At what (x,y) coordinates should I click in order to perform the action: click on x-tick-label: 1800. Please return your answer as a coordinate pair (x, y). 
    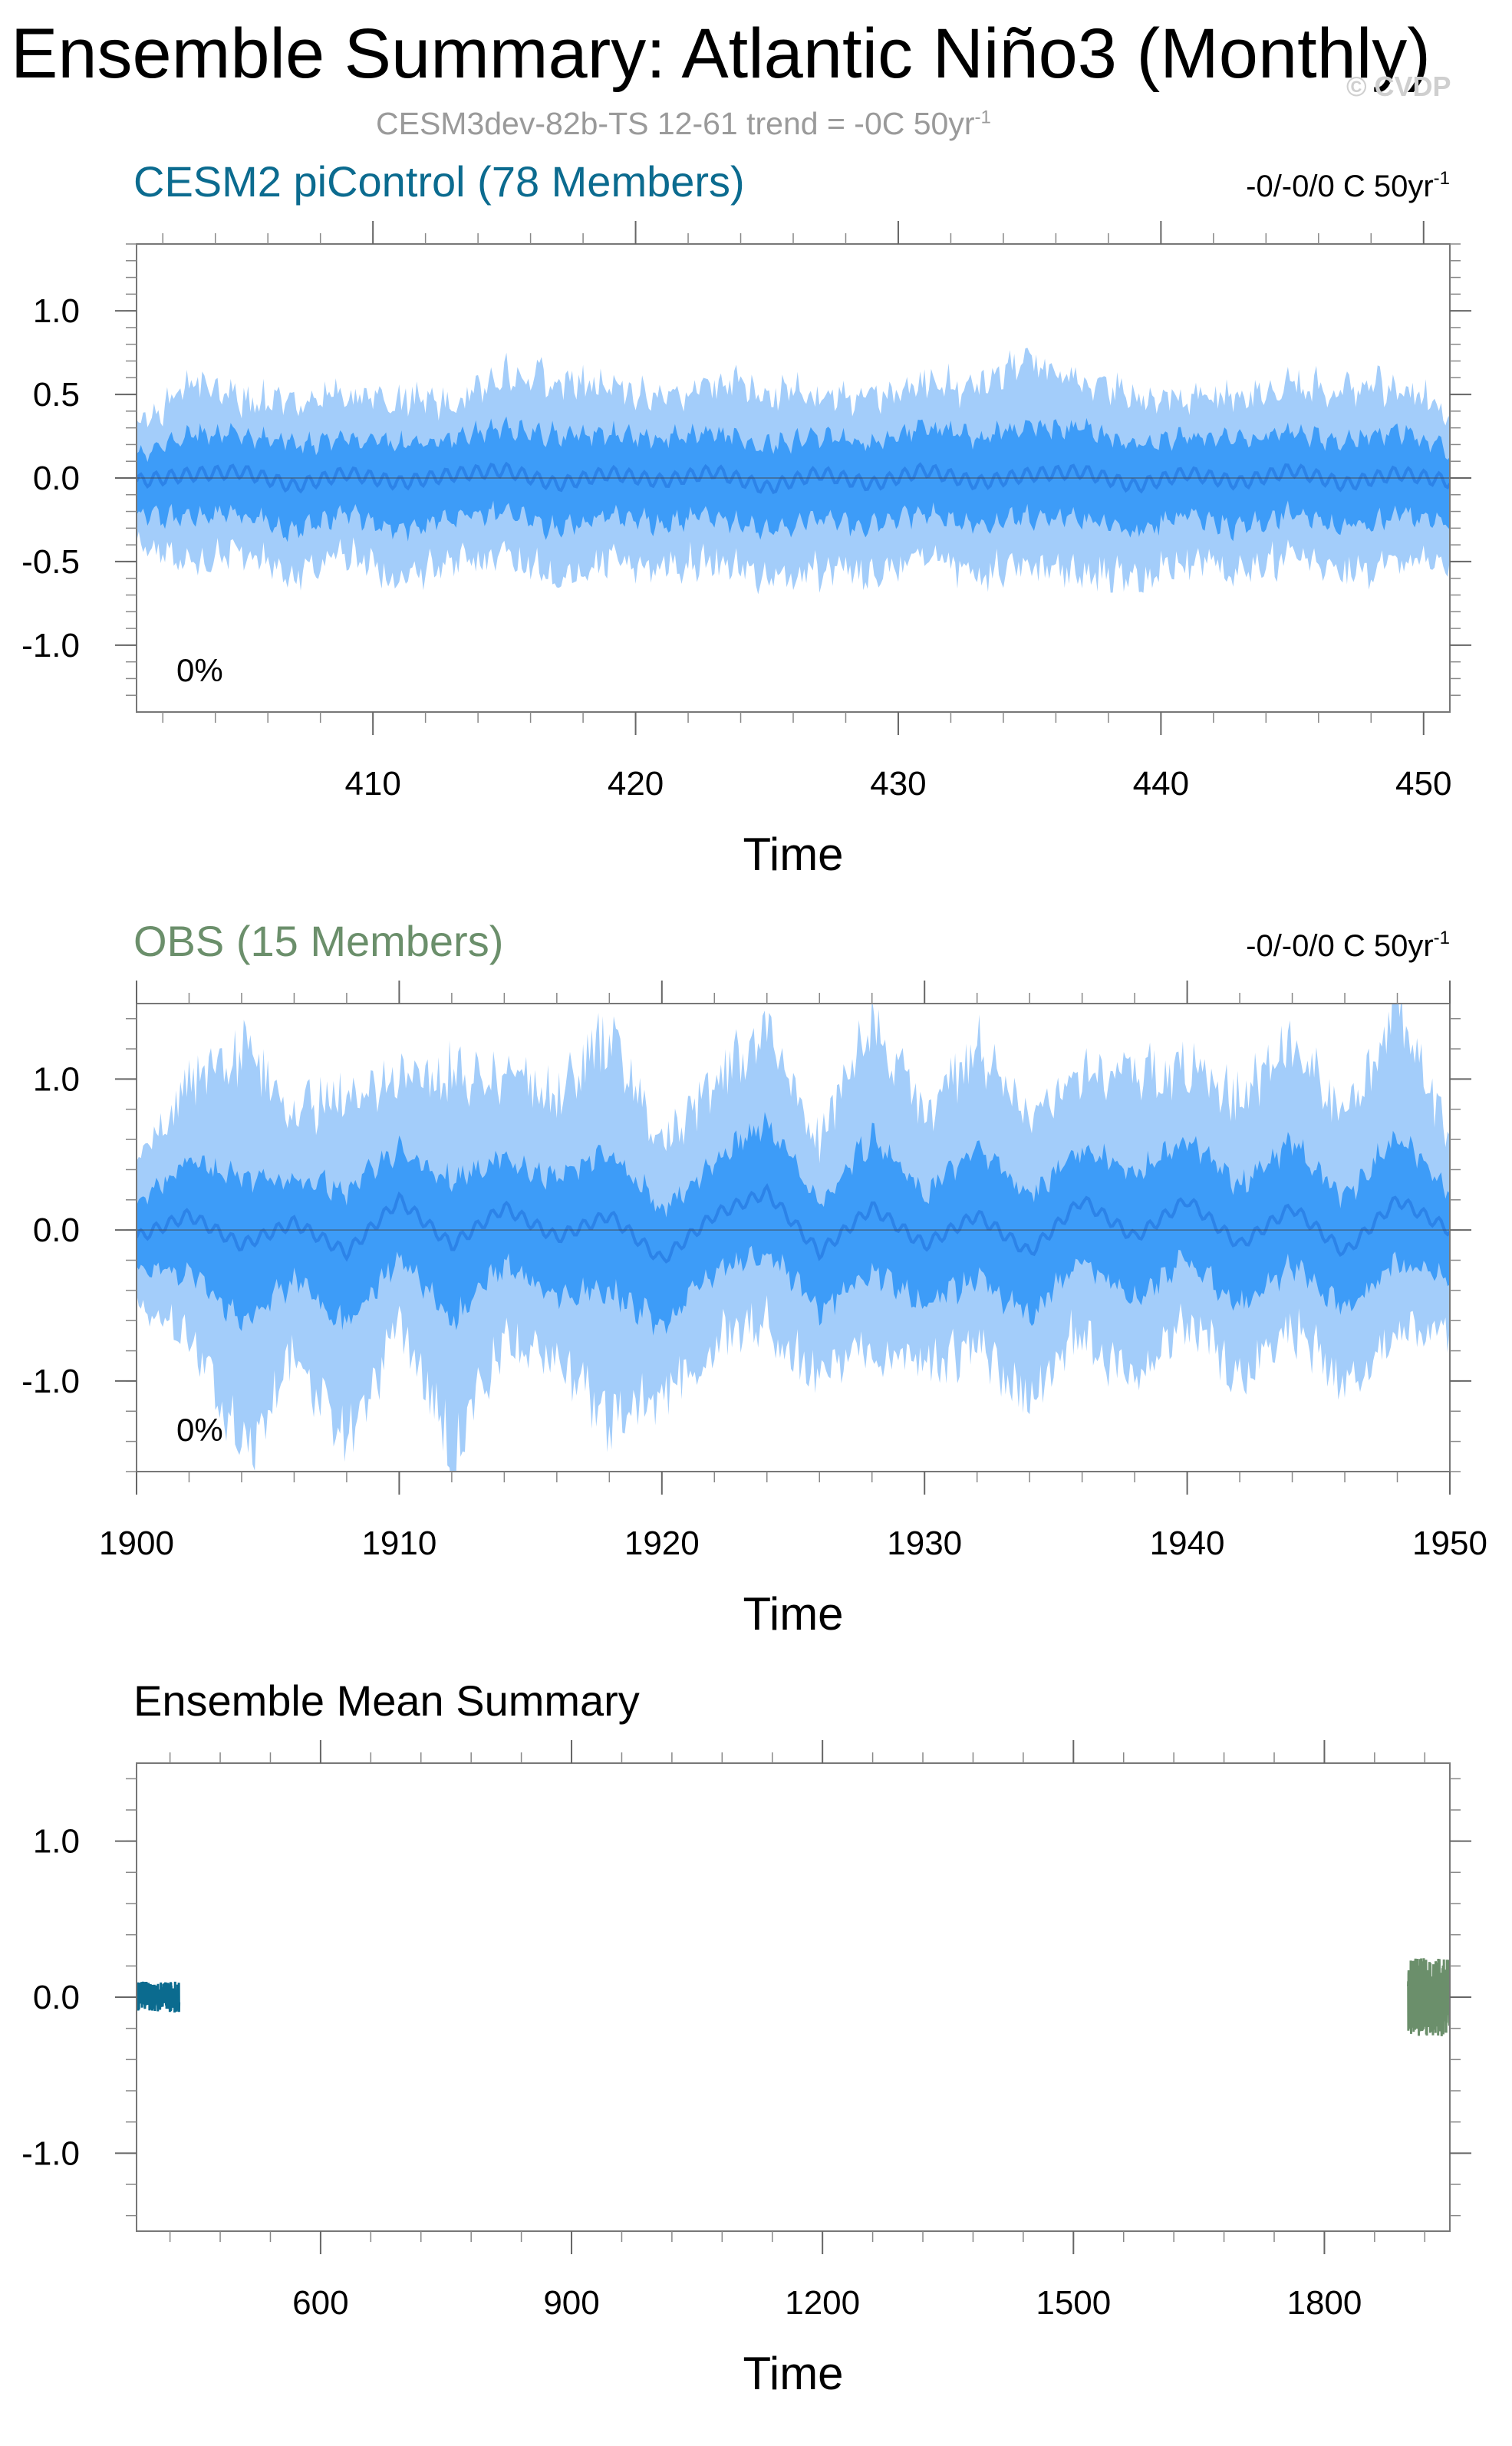
    Looking at the image, I should click on (1324, 2303).